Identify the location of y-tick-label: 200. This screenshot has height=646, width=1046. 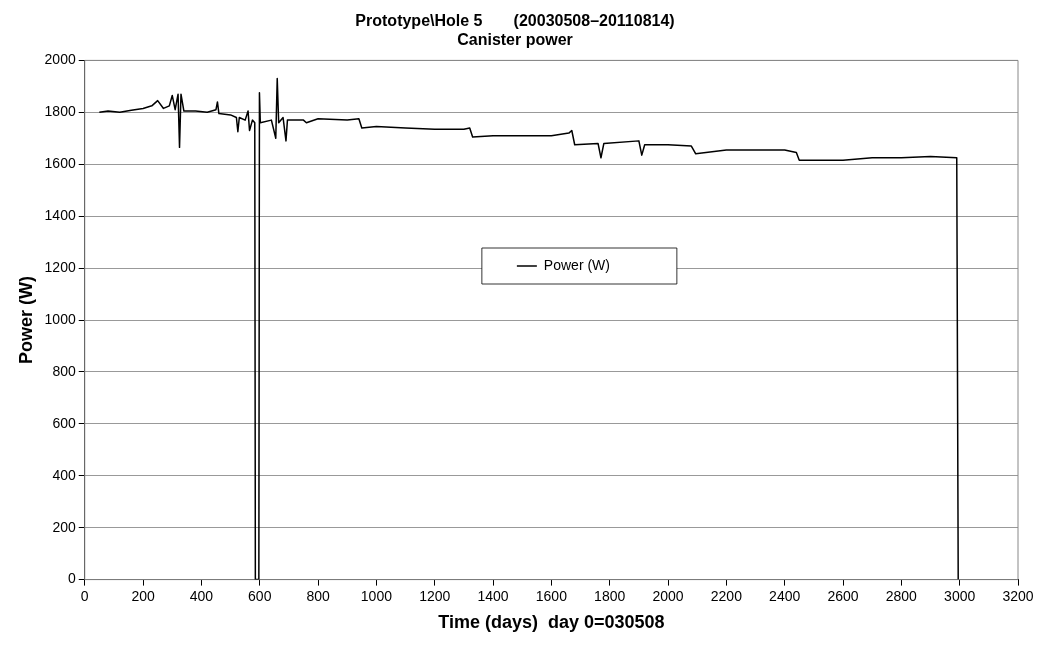
(64, 526).